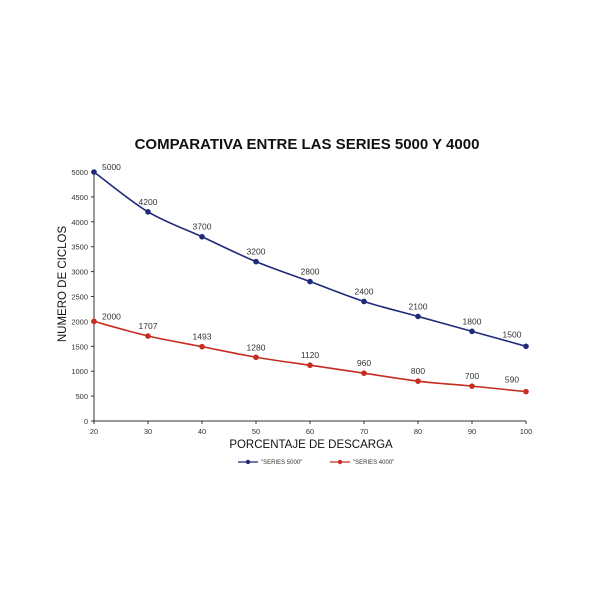 The height and width of the screenshot is (600, 600). What do you see at coordinates (202, 337) in the screenshot?
I see `data-label: 1493` at bounding box center [202, 337].